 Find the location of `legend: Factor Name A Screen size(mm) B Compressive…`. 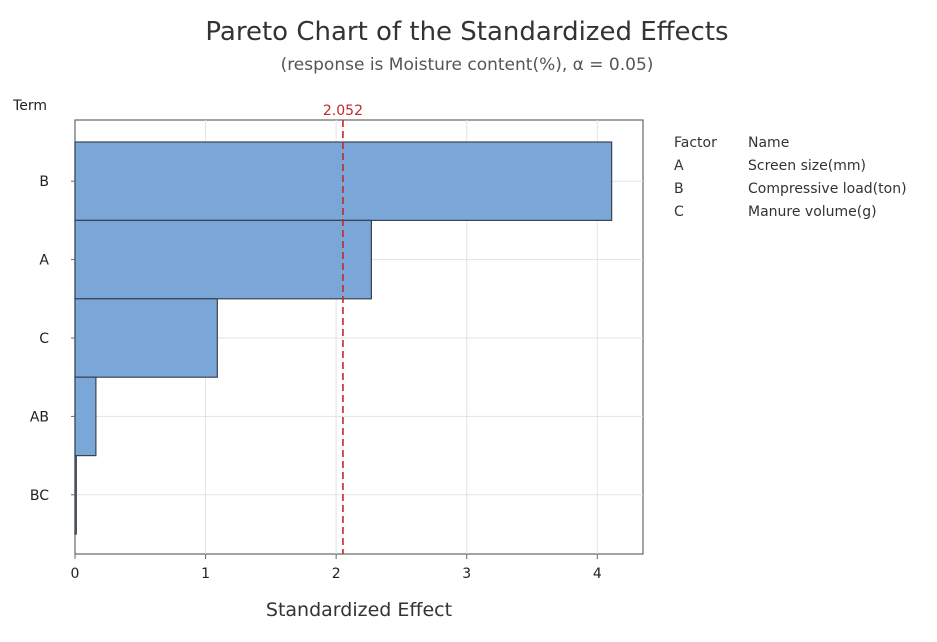

legend: Factor Name A Screen size(mm) B Compressive… is located at coordinates (790, 177).